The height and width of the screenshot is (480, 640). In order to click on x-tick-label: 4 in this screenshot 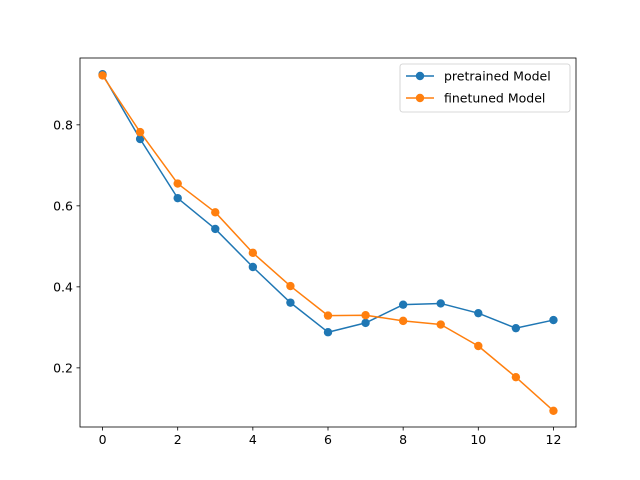, I will do `click(253, 439)`.